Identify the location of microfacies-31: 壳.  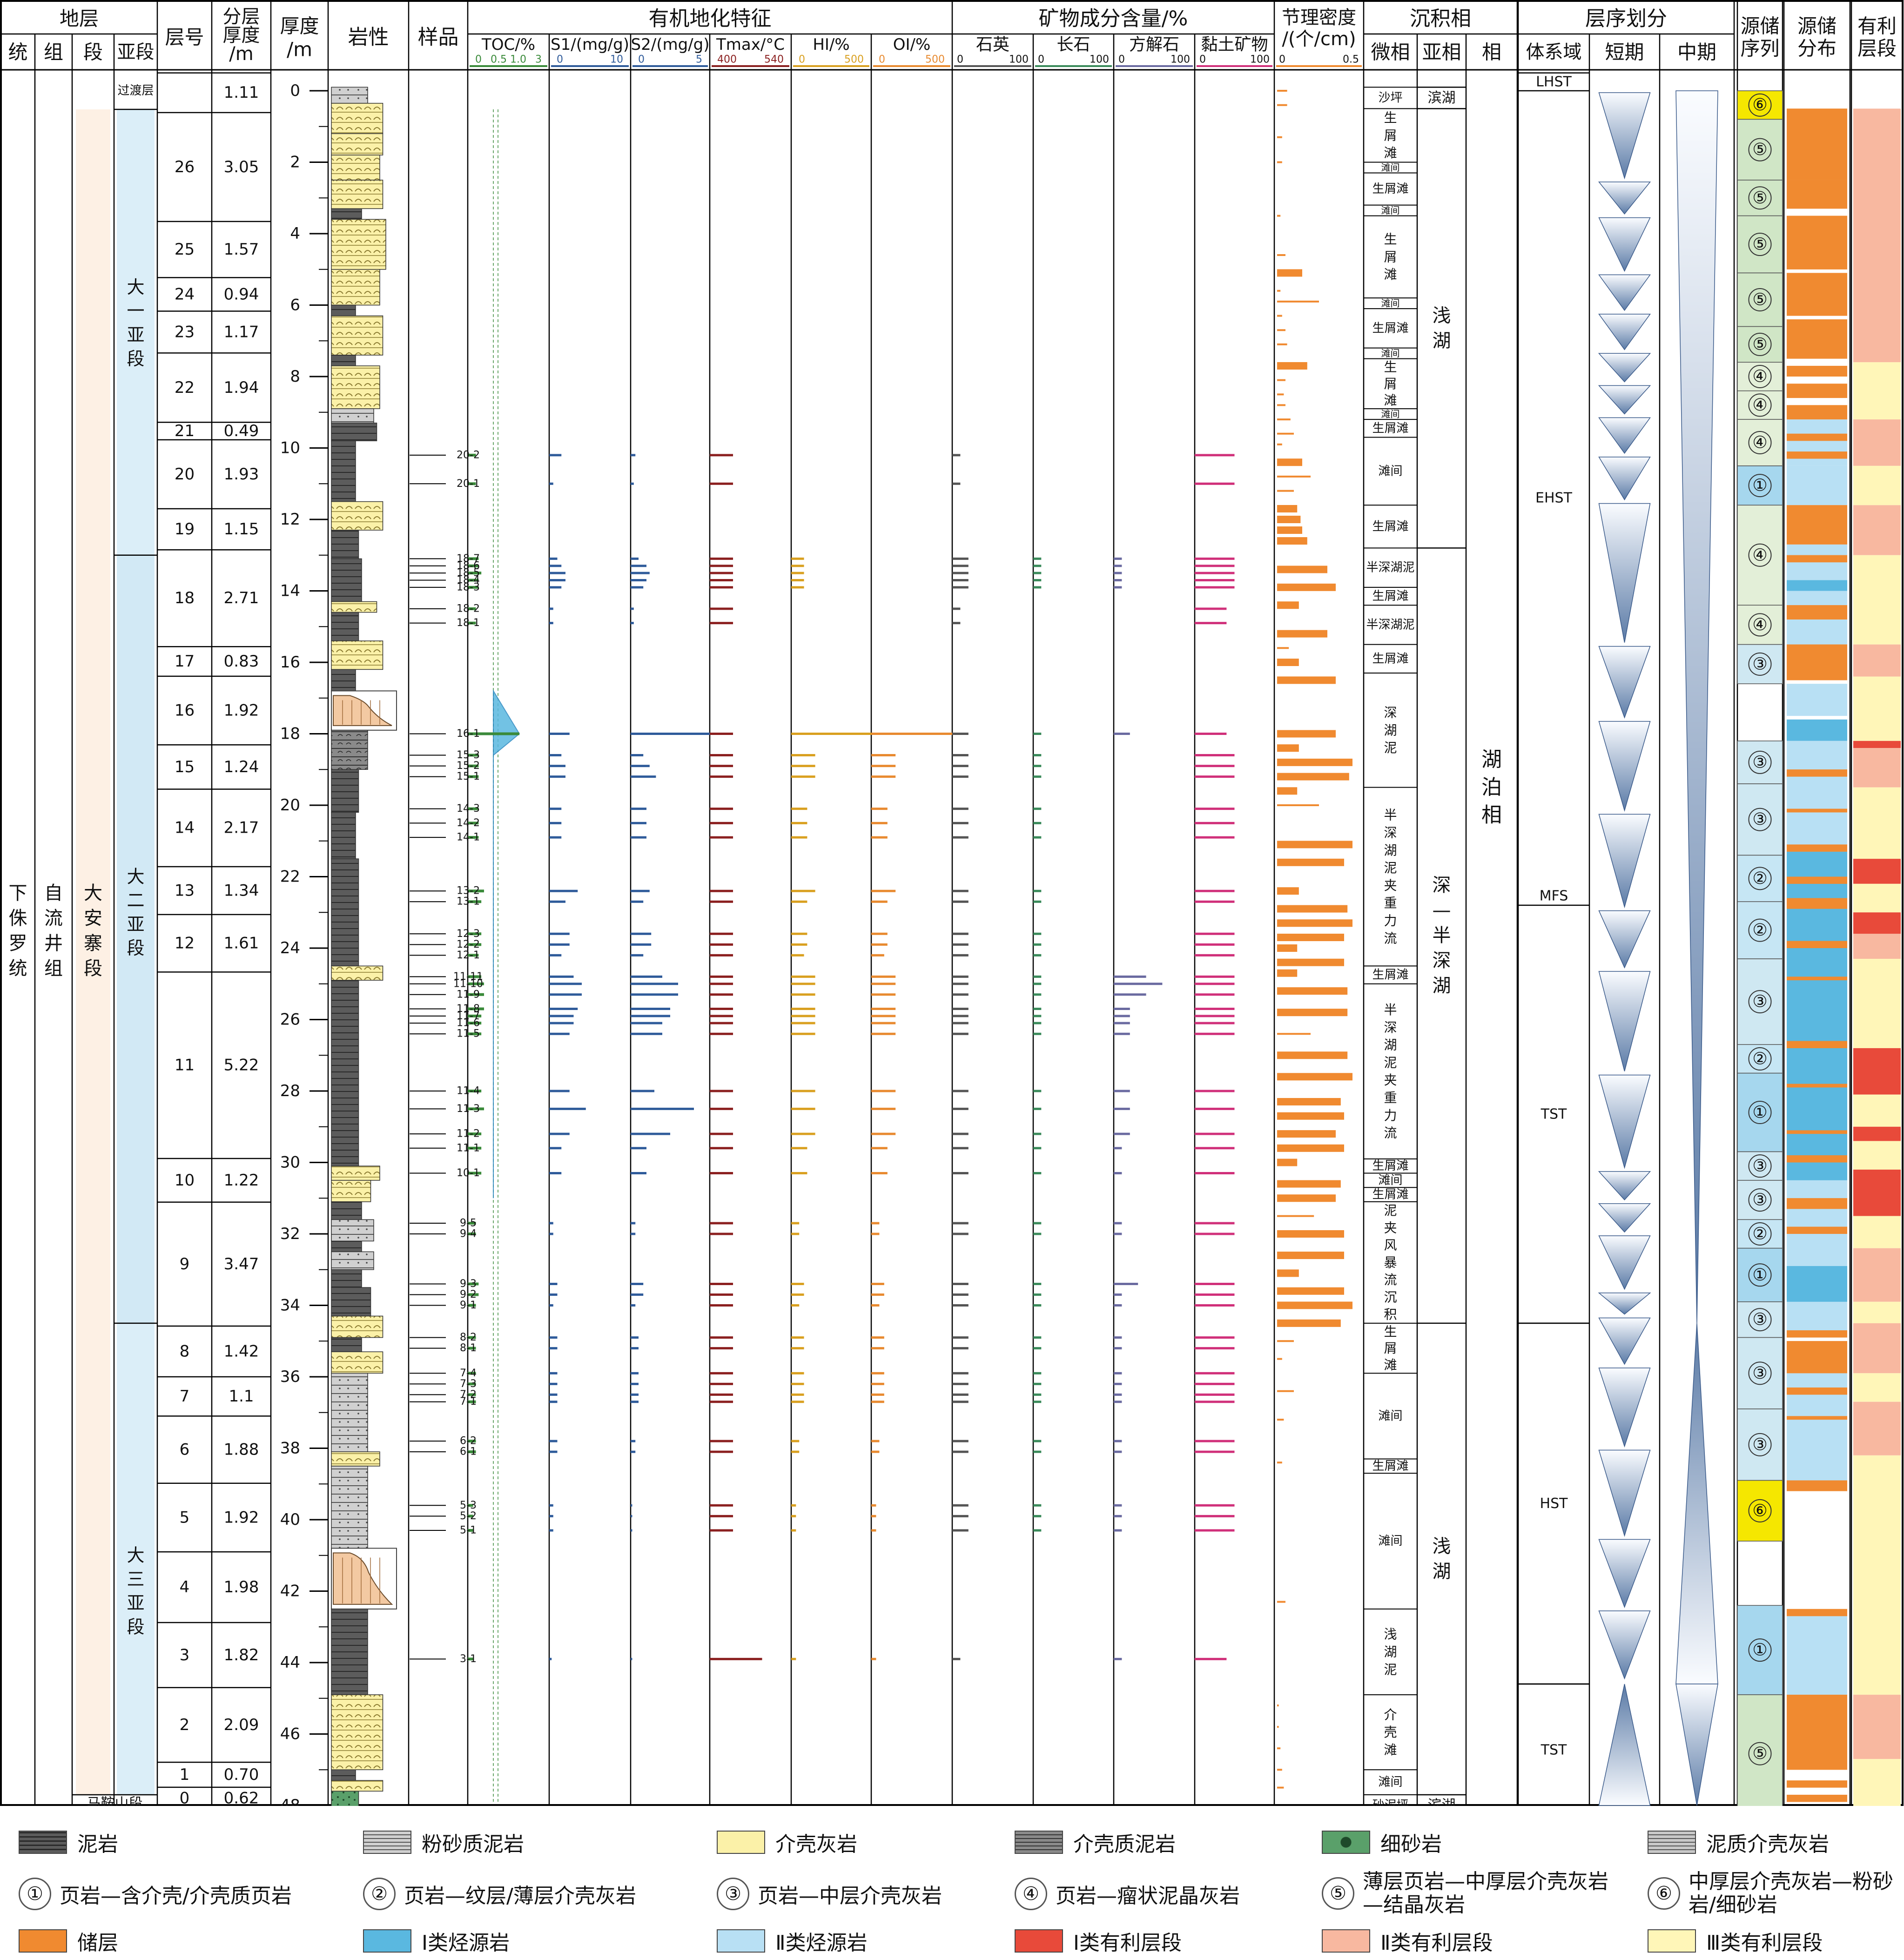
(1390, 1732).